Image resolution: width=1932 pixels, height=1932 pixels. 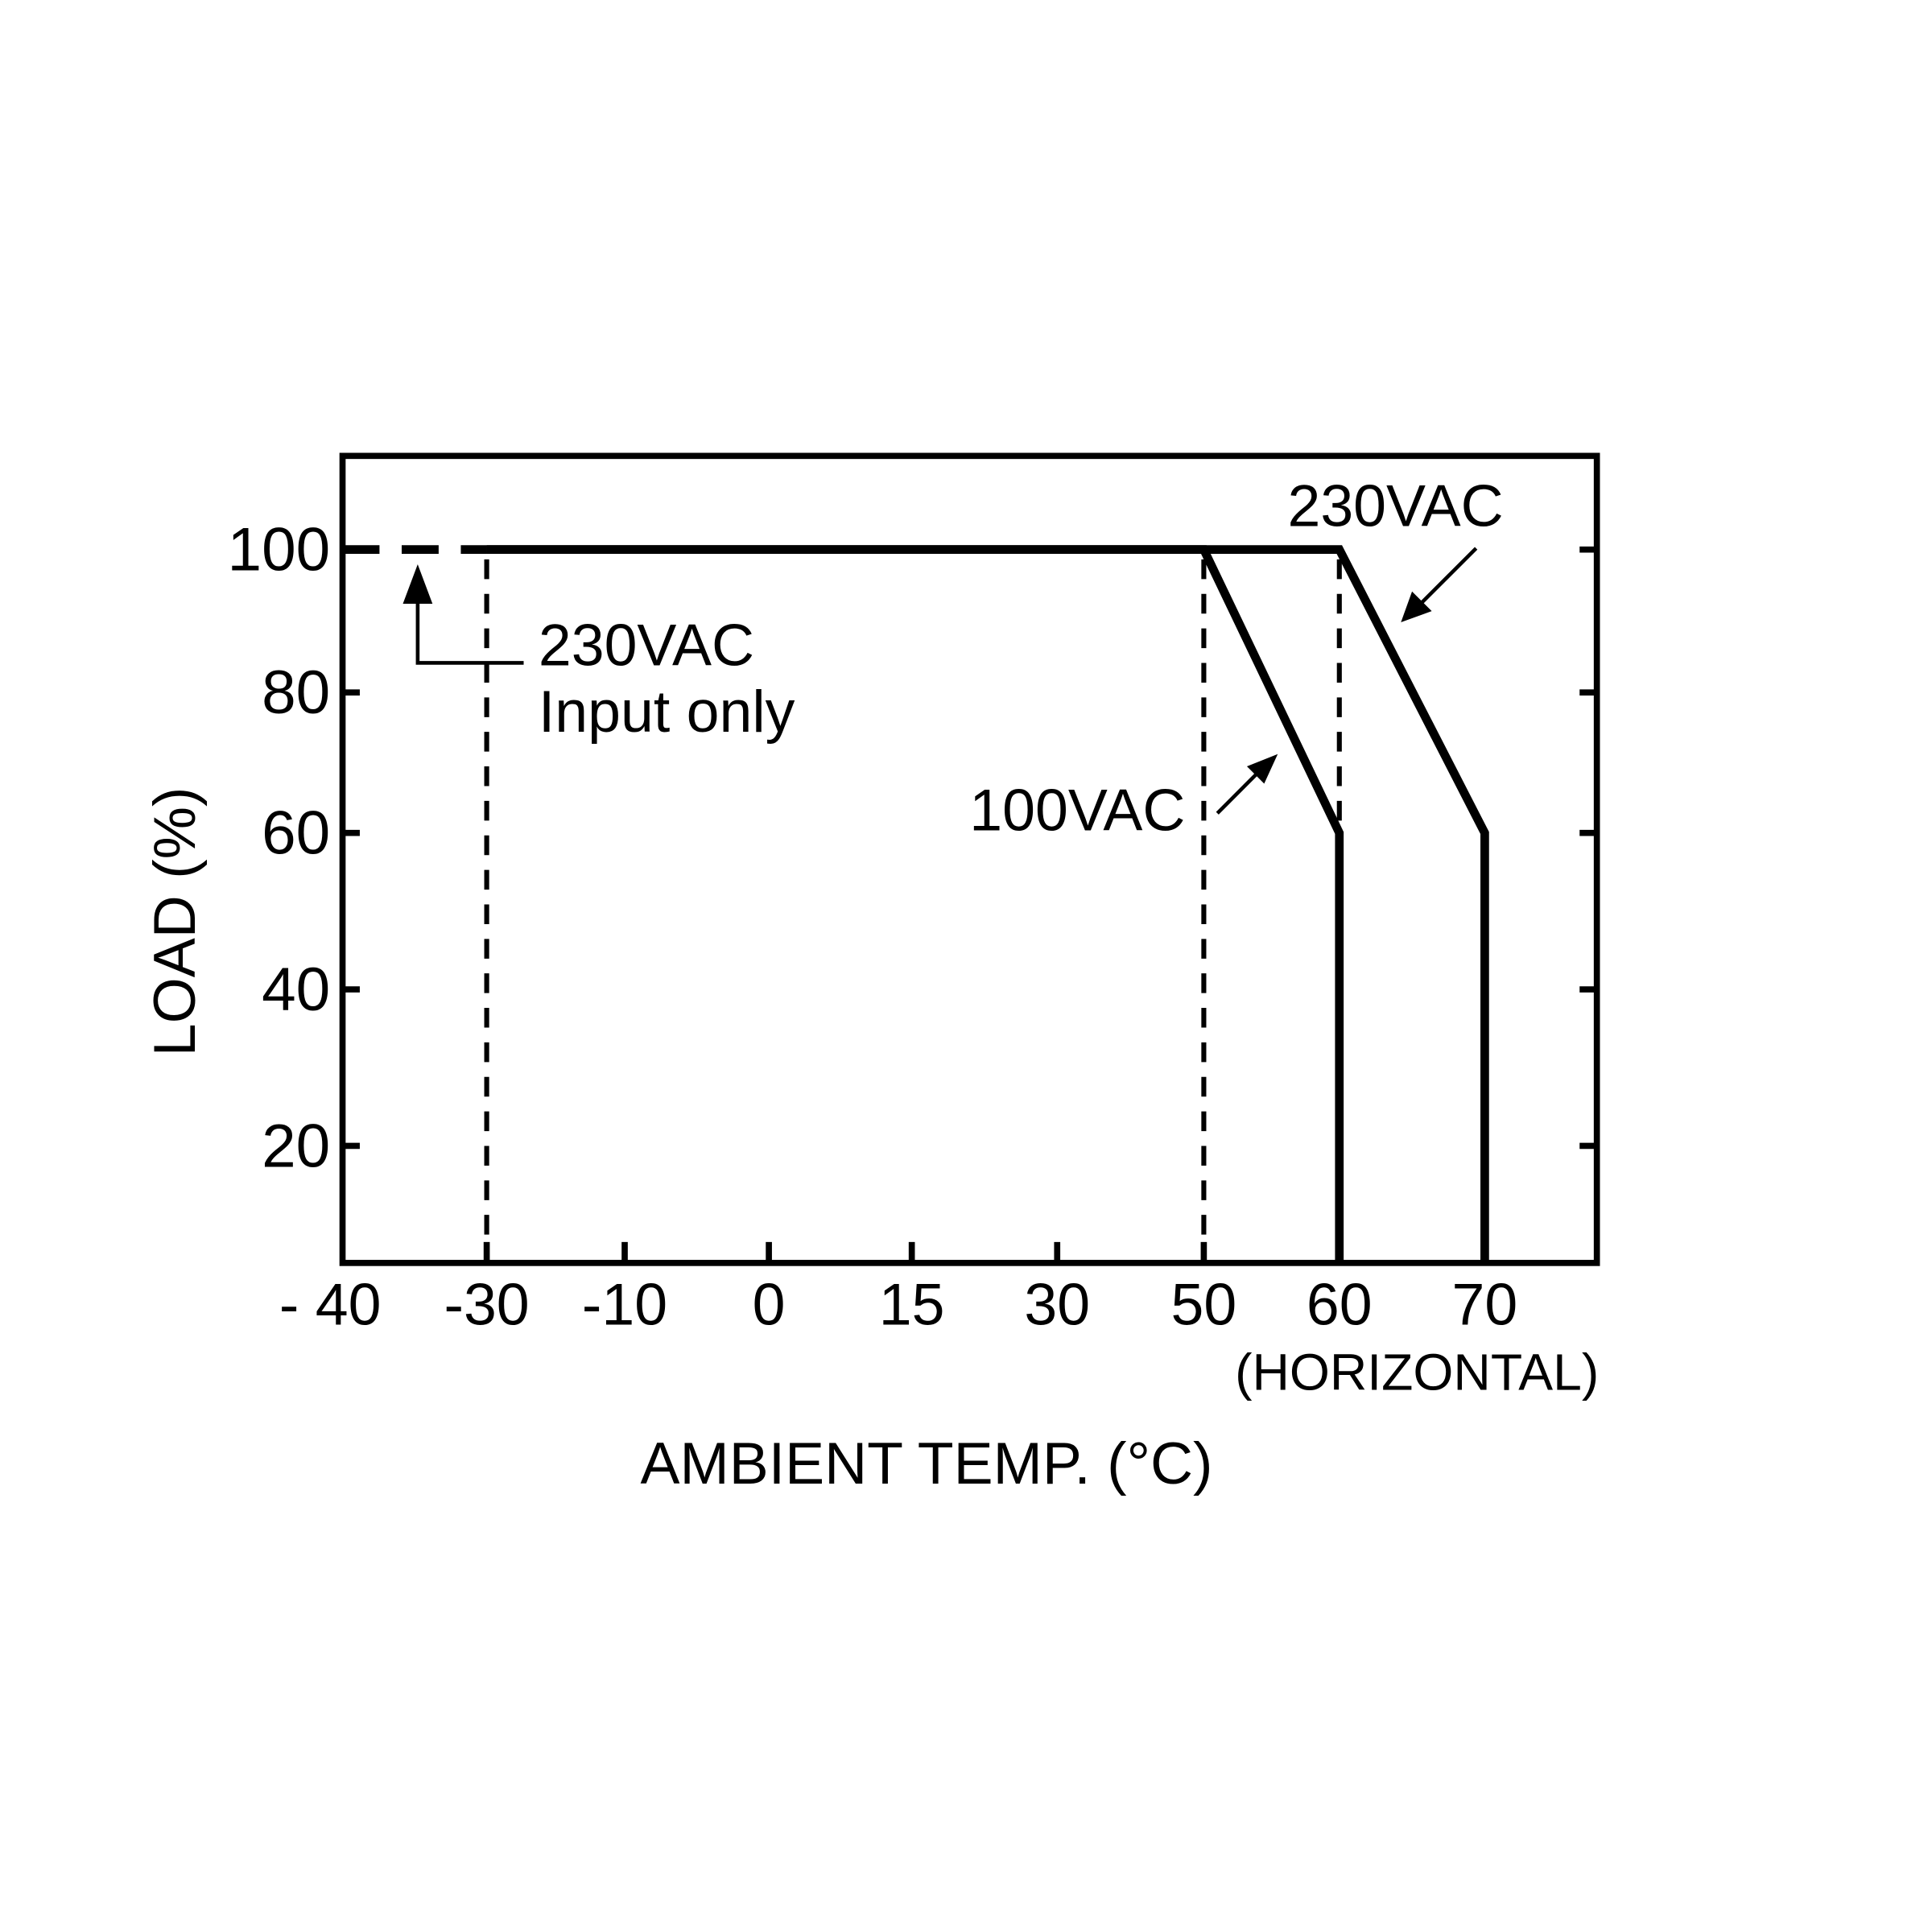 I want to click on annotation-100vac: 100VAC, so click(x=1077, y=810).